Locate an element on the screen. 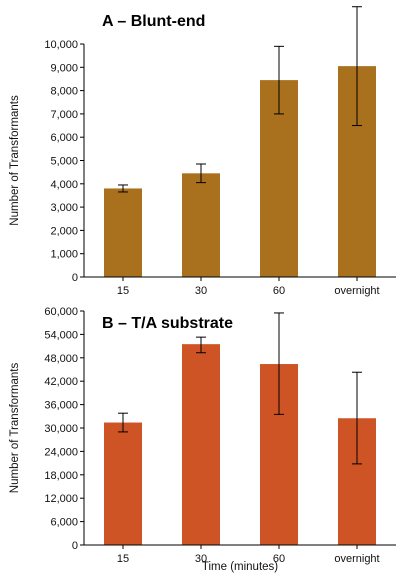 This screenshot has width=406, height=575. y-tick-label: 42,000 is located at coordinates (61, 382).